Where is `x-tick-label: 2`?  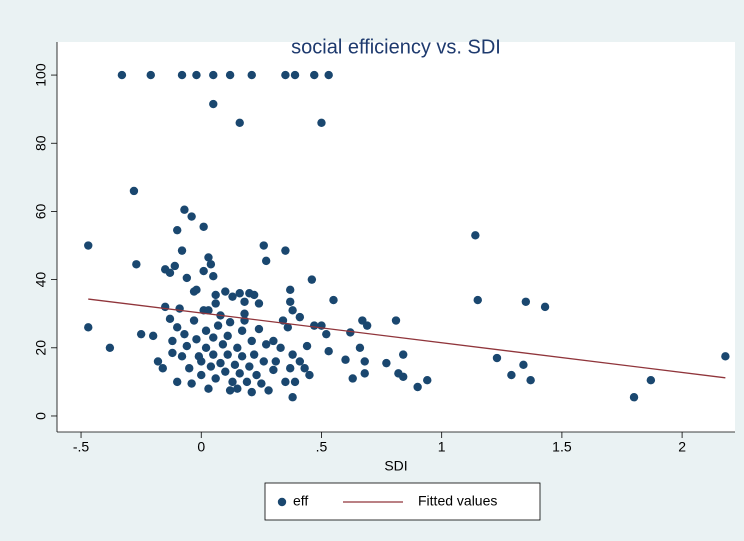
x-tick-label: 2 is located at coordinates (682, 447).